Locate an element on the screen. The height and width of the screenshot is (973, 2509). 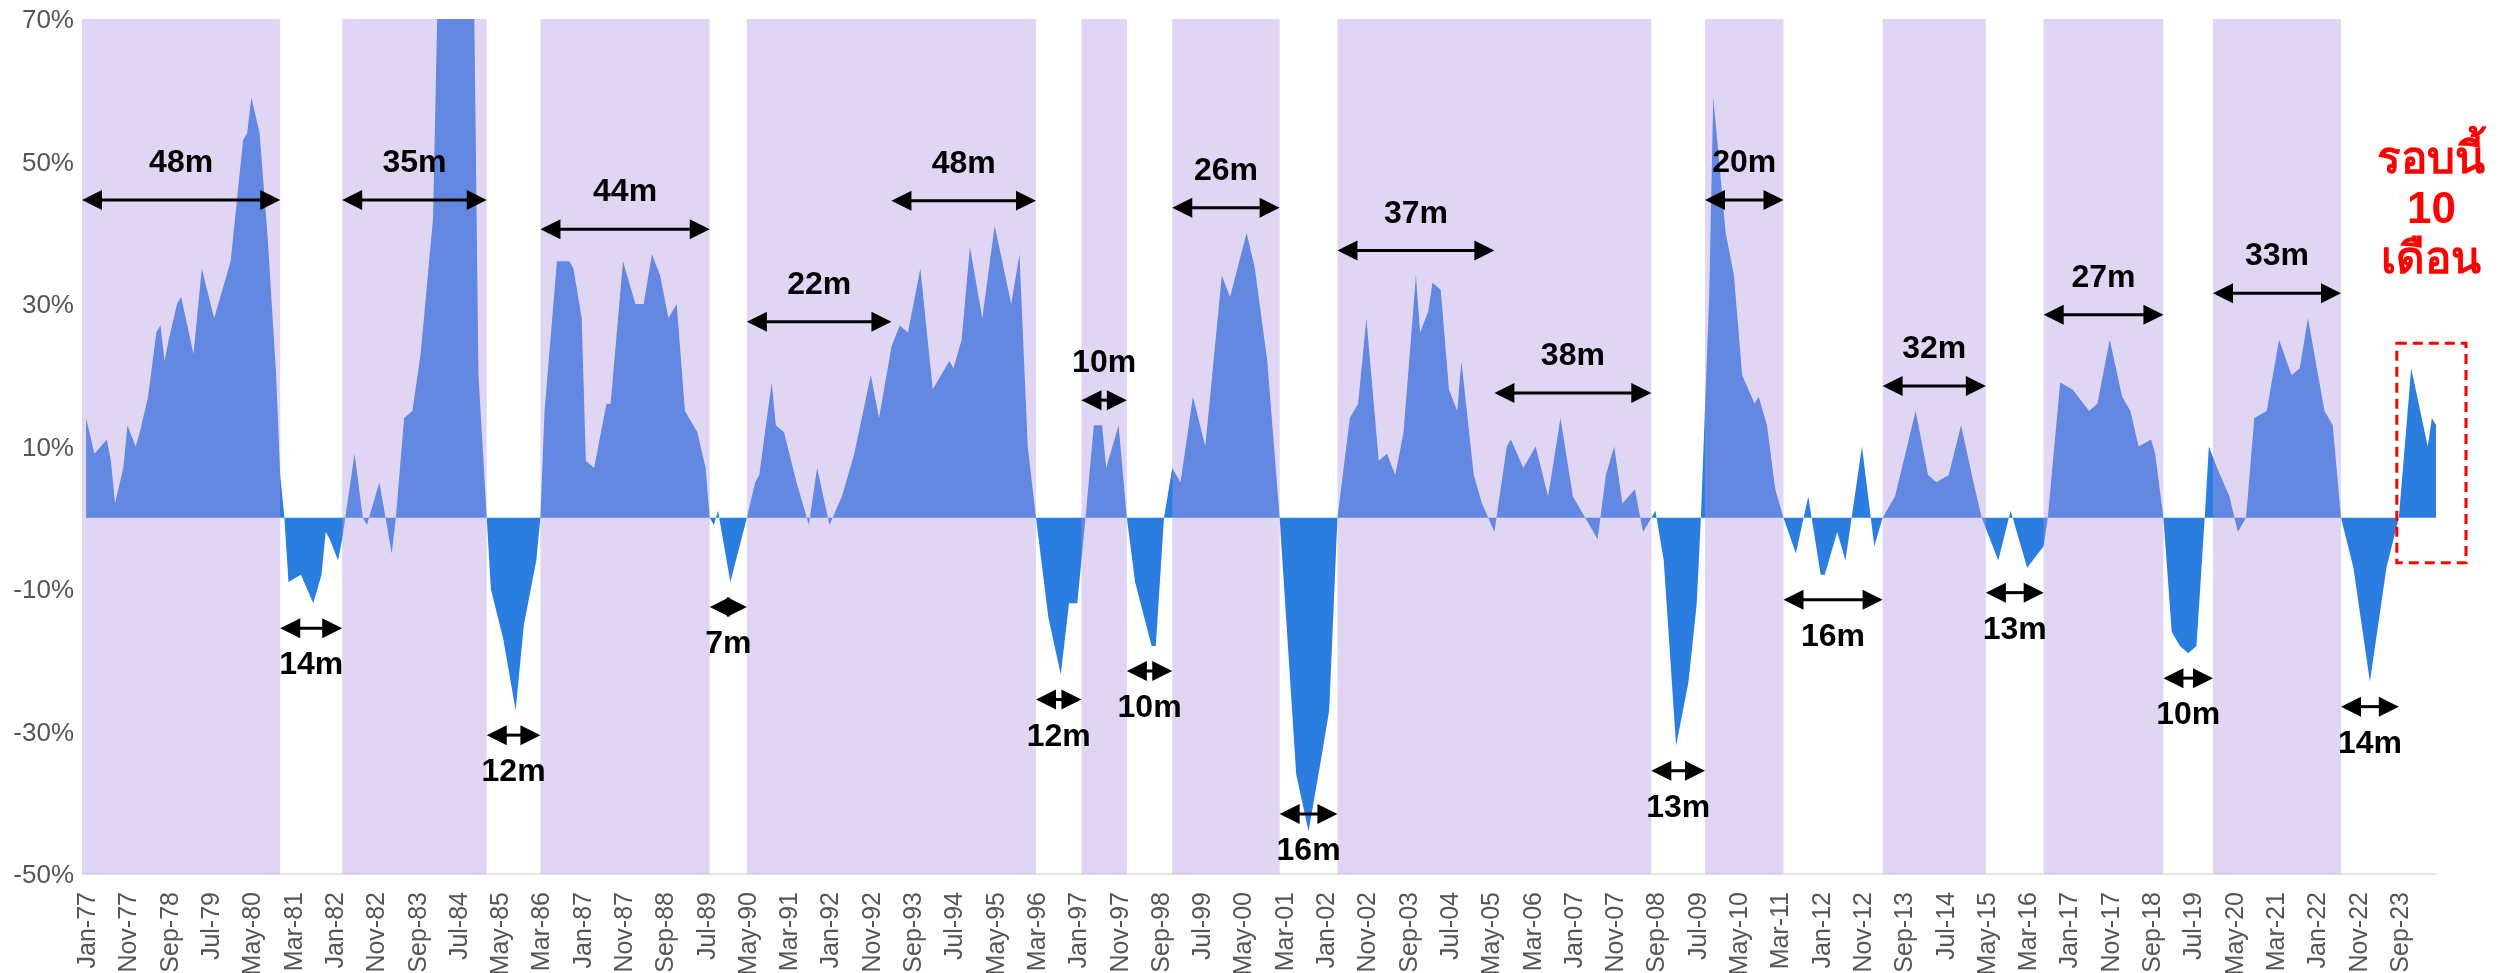
x-tick-label: Nov-07 is located at coordinates (1614, 932).